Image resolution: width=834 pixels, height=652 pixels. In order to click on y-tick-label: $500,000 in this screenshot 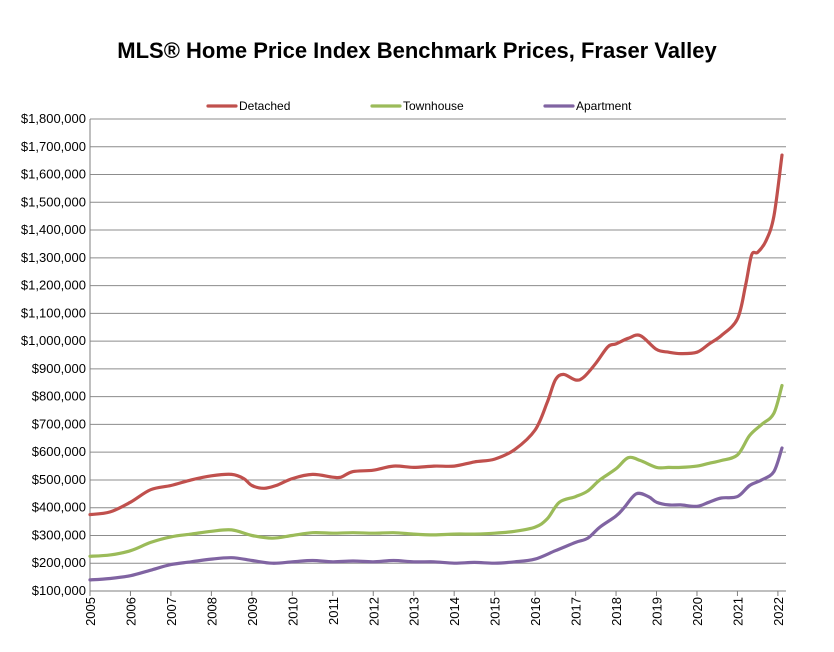, I will do `click(59, 479)`.